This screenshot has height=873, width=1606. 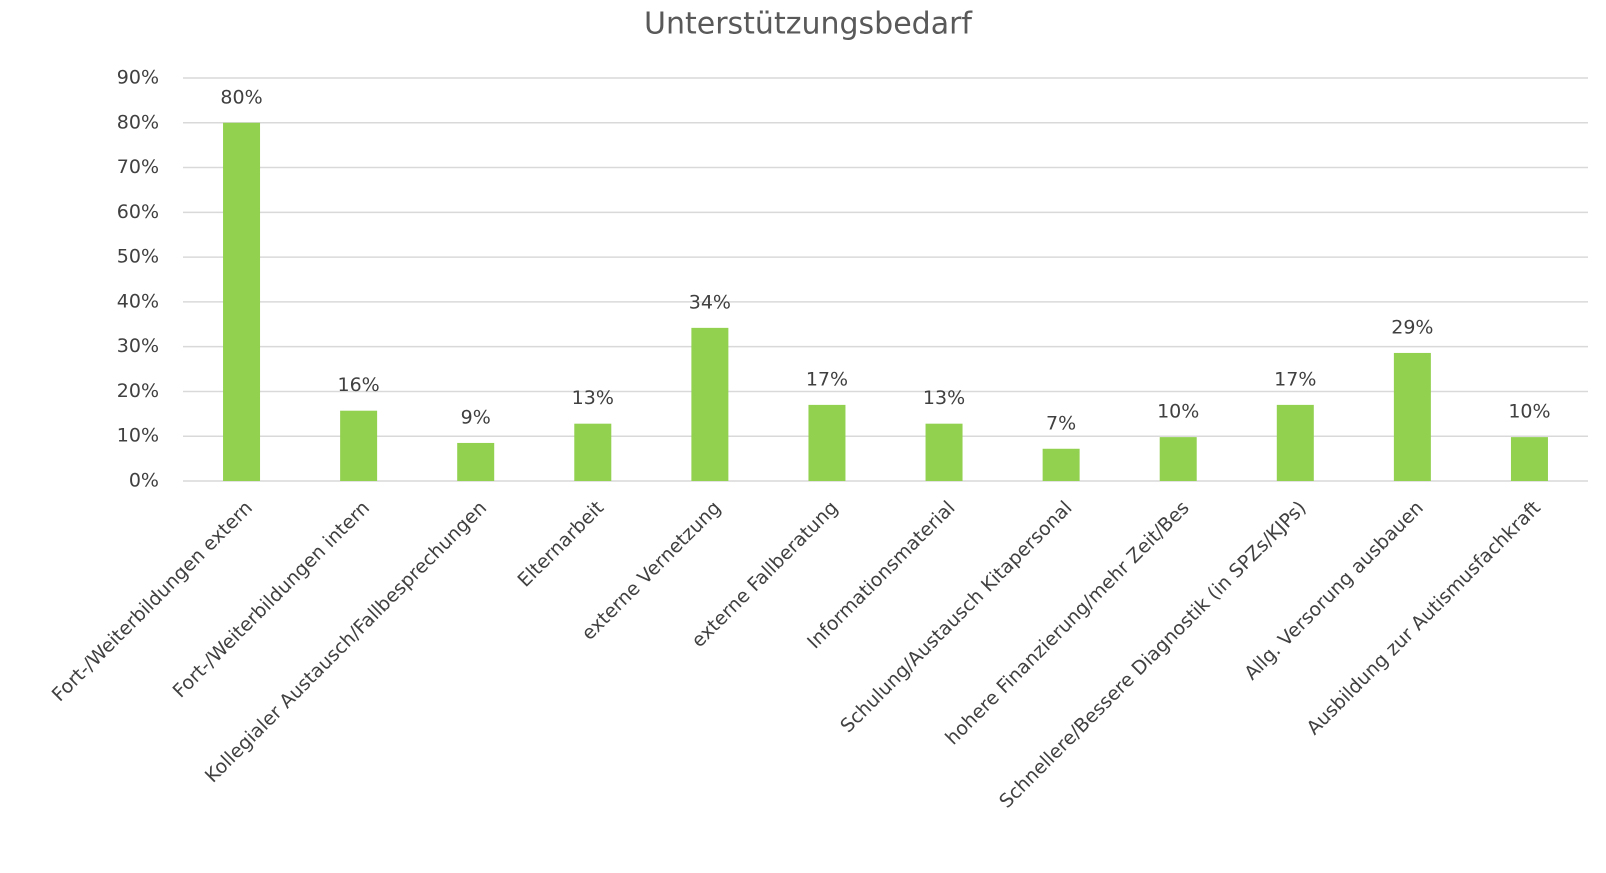 What do you see at coordinates (808, 24) in the screenshot?
I see `chart-title: Unterstützungsbedarf` at bounding box center [808, 24].